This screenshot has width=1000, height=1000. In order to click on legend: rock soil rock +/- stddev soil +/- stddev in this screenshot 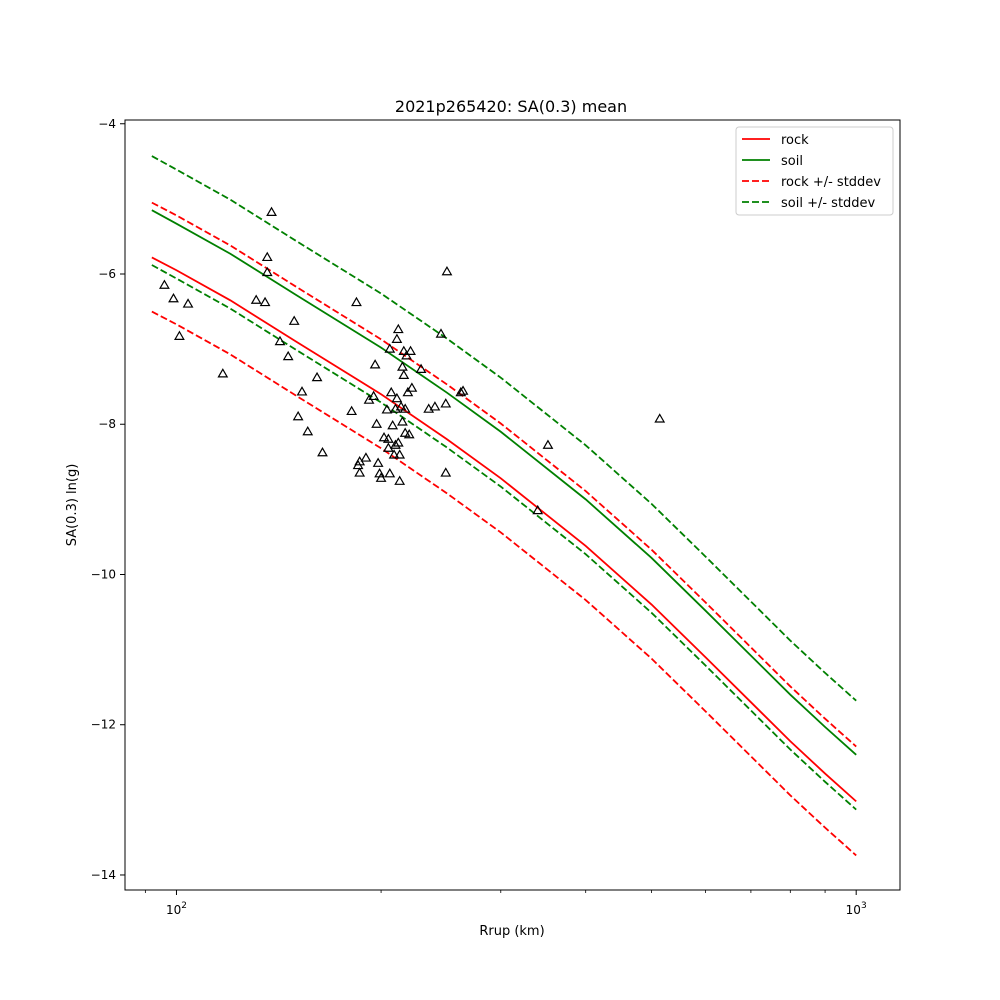, I will do `click(814, 171)`.